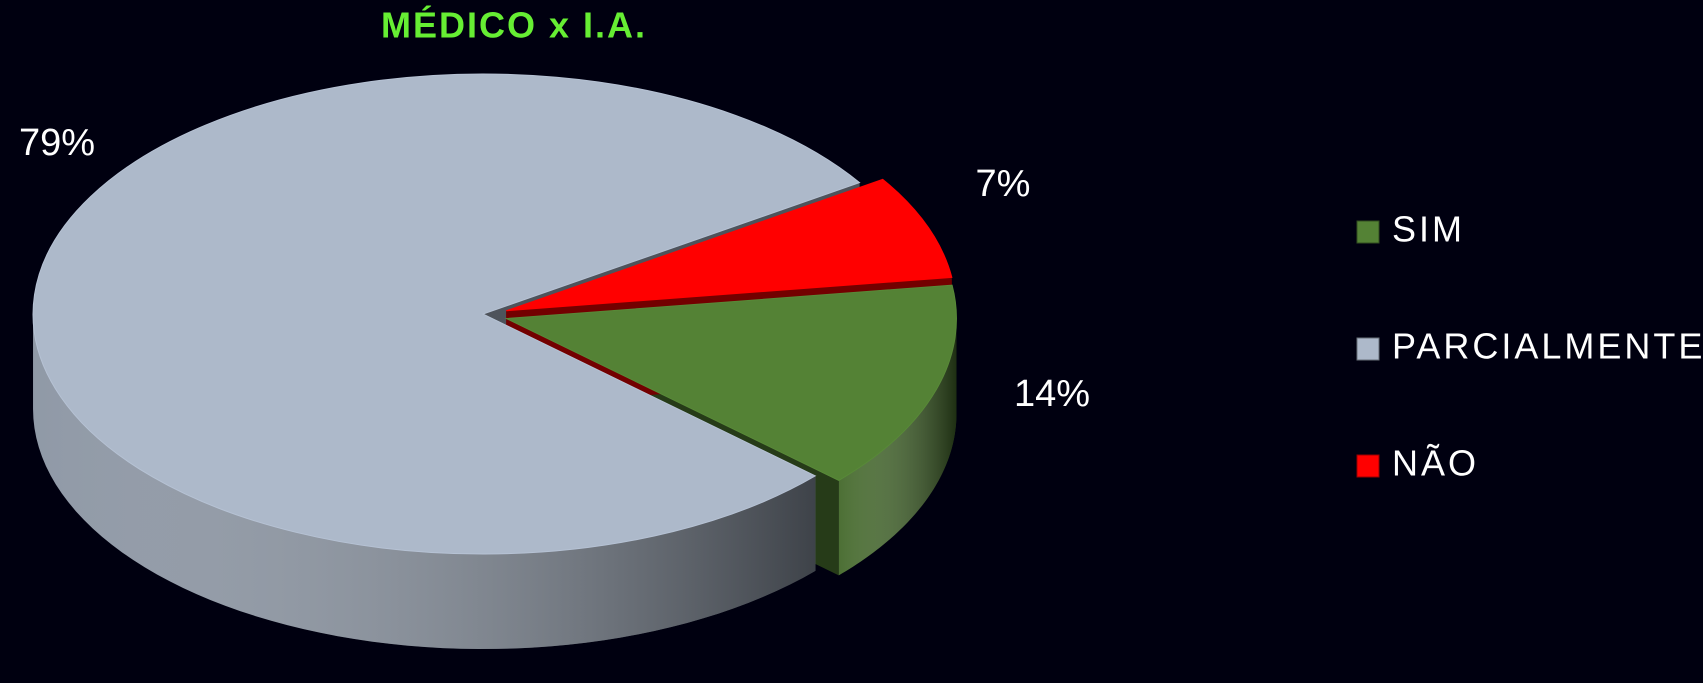  Describe the element at coordinates (514, 25) in the screenshot. I see `chart-title: MÉDICO x I.A.` at that location.